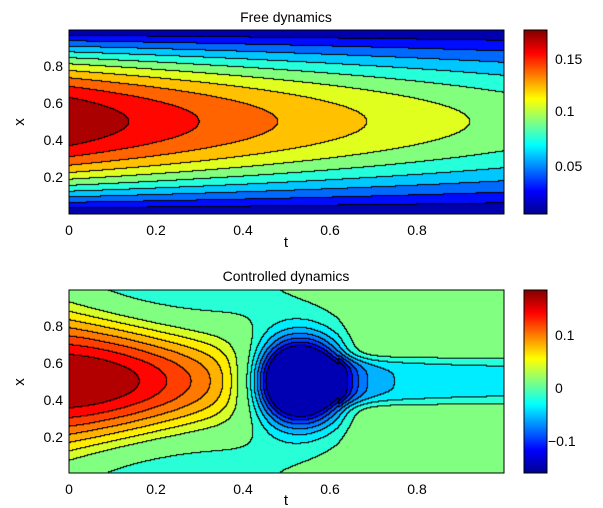 The height and width of the screenshot is (508, 603). Describe the element at coordinates (568, 59) in the screenshot. I see `colorbar-tick-label: 0.15` at that location.